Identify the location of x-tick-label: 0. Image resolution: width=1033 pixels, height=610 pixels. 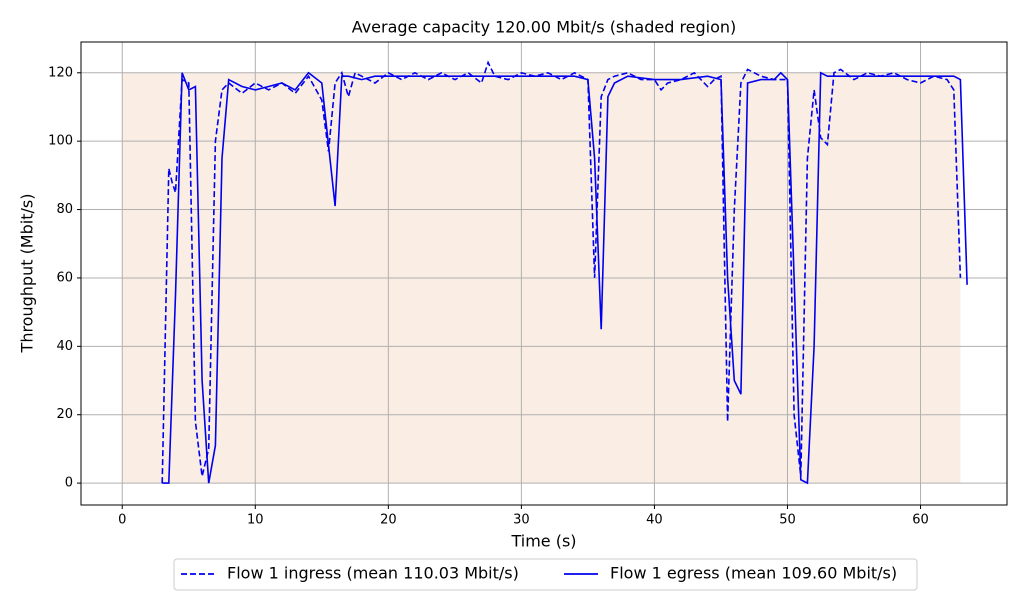
(122, 520).